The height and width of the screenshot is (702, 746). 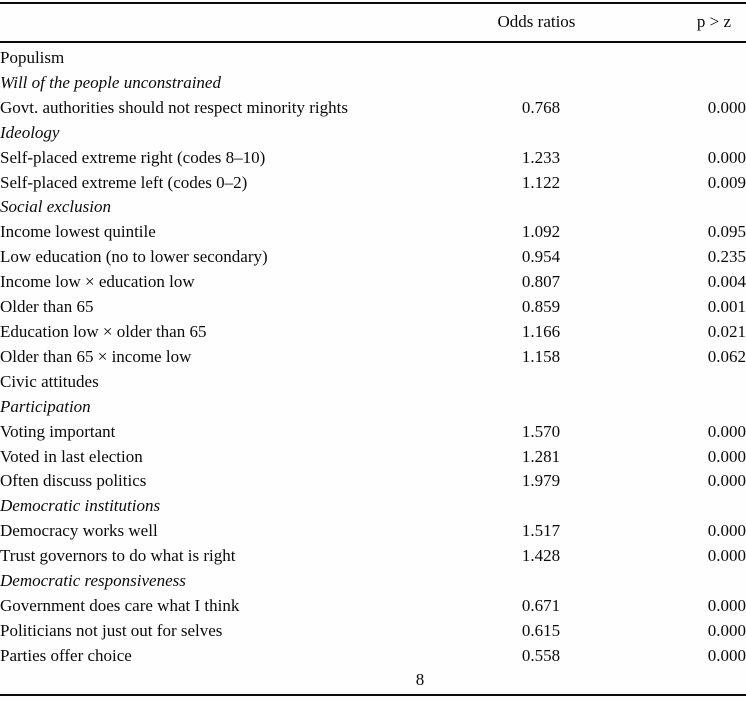 What do you see at coordinates (373, 58) in the screenshot?
I see `table-row: Populism` at bounding box center [373, 58].